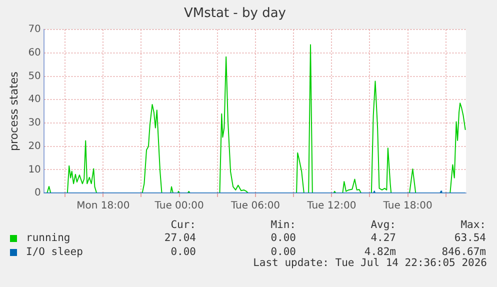  What do you see at coordinates (469, 238) in the screenshot?
I see `text: 63.54` at bounding box center [469, 238].